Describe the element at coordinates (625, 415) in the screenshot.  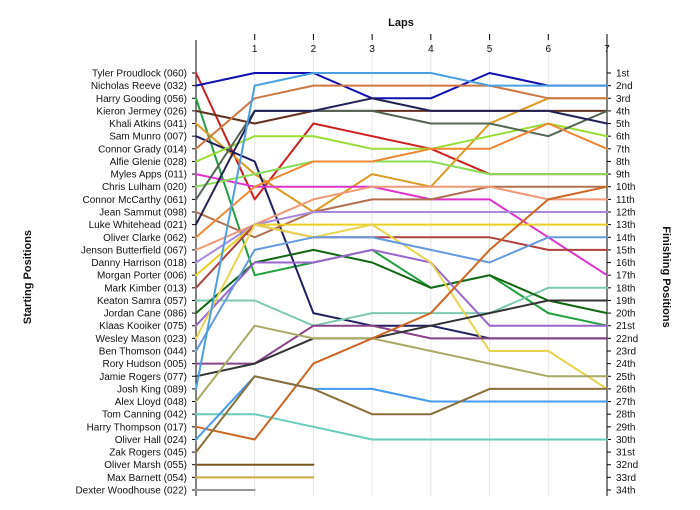
I see `finishing-position-label: 28th` at that location.